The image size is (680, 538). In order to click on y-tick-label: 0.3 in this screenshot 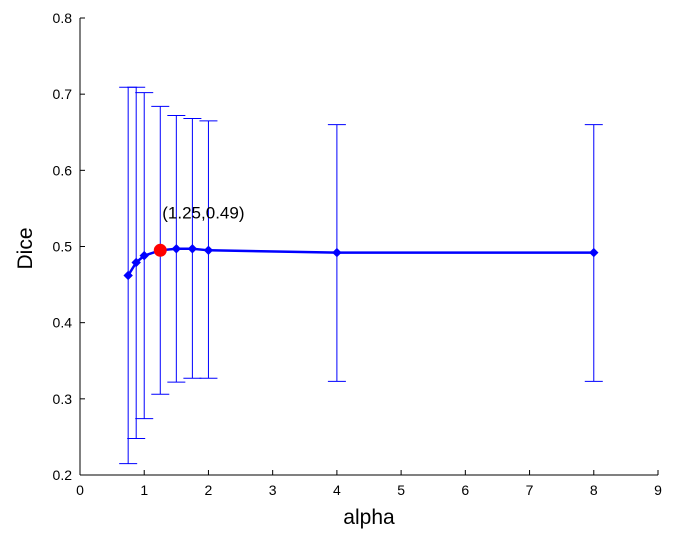, I will do `click(63, 399)`.